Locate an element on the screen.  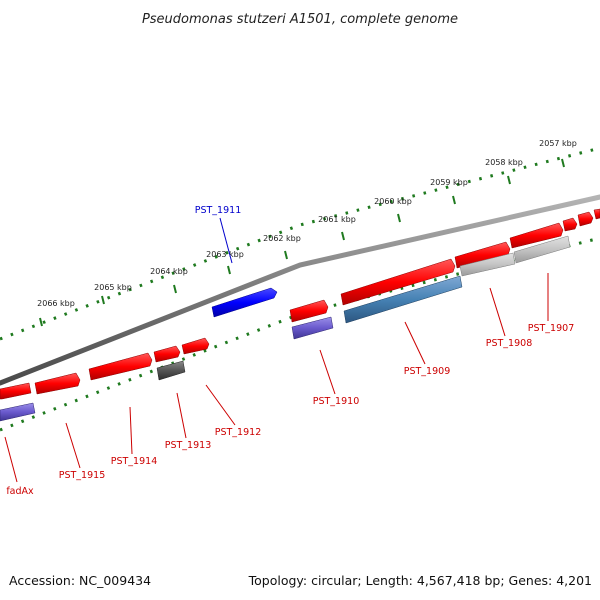
callout-line-fadAx is located at coordinates (11, 459).